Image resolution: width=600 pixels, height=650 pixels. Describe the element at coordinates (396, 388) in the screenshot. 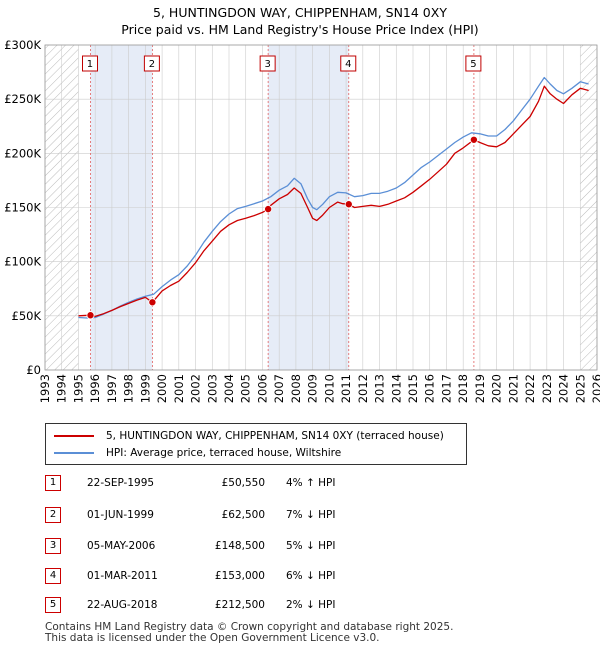

I see `x-tick-label: 2014` at that location.